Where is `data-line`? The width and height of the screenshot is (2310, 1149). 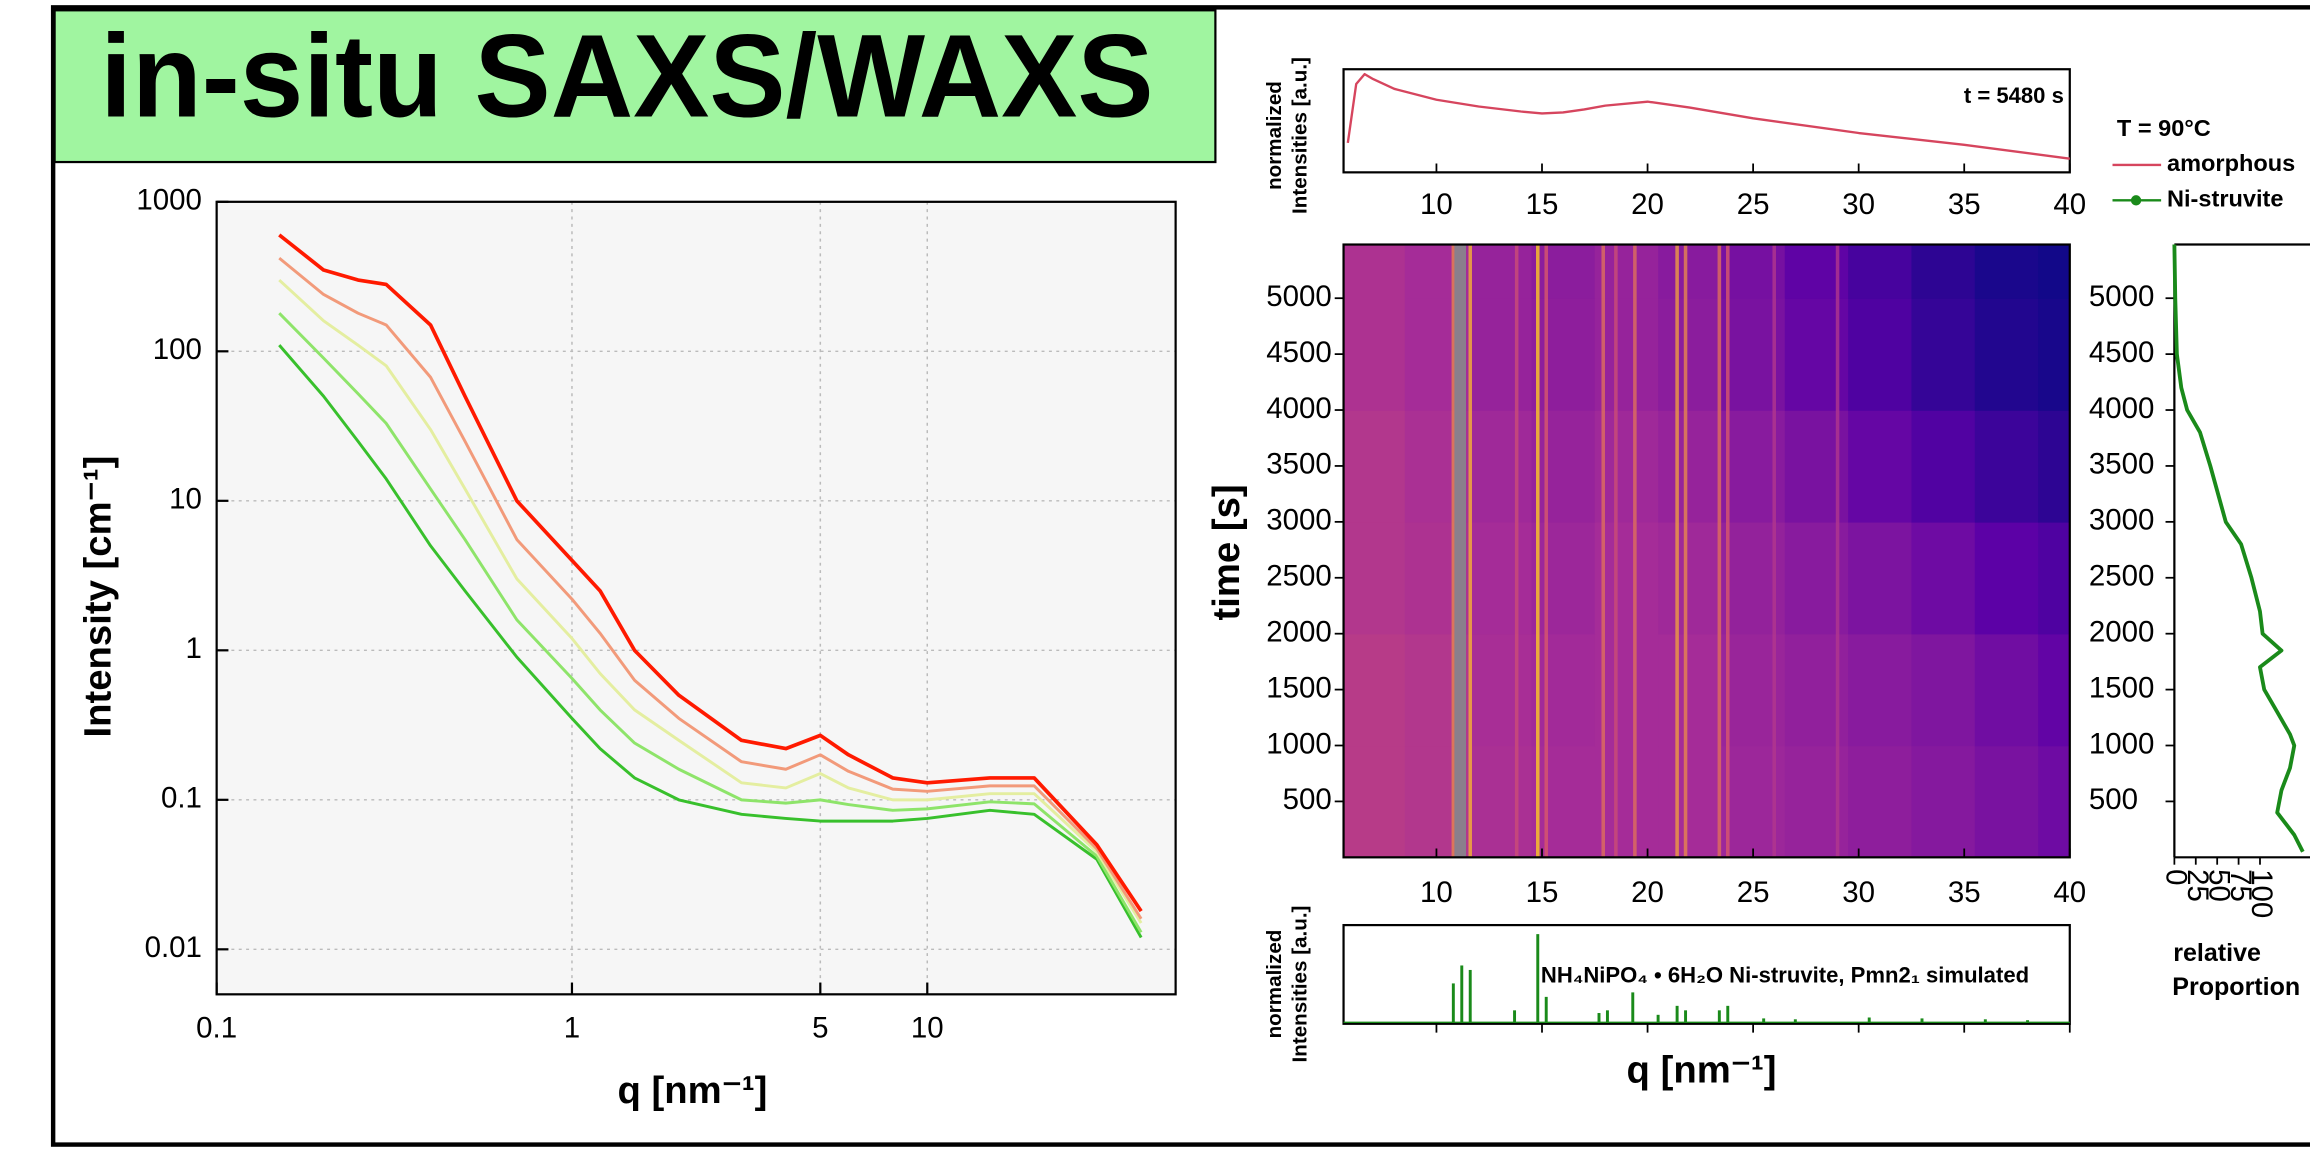 data-line is located at coordinates (2238, 548).